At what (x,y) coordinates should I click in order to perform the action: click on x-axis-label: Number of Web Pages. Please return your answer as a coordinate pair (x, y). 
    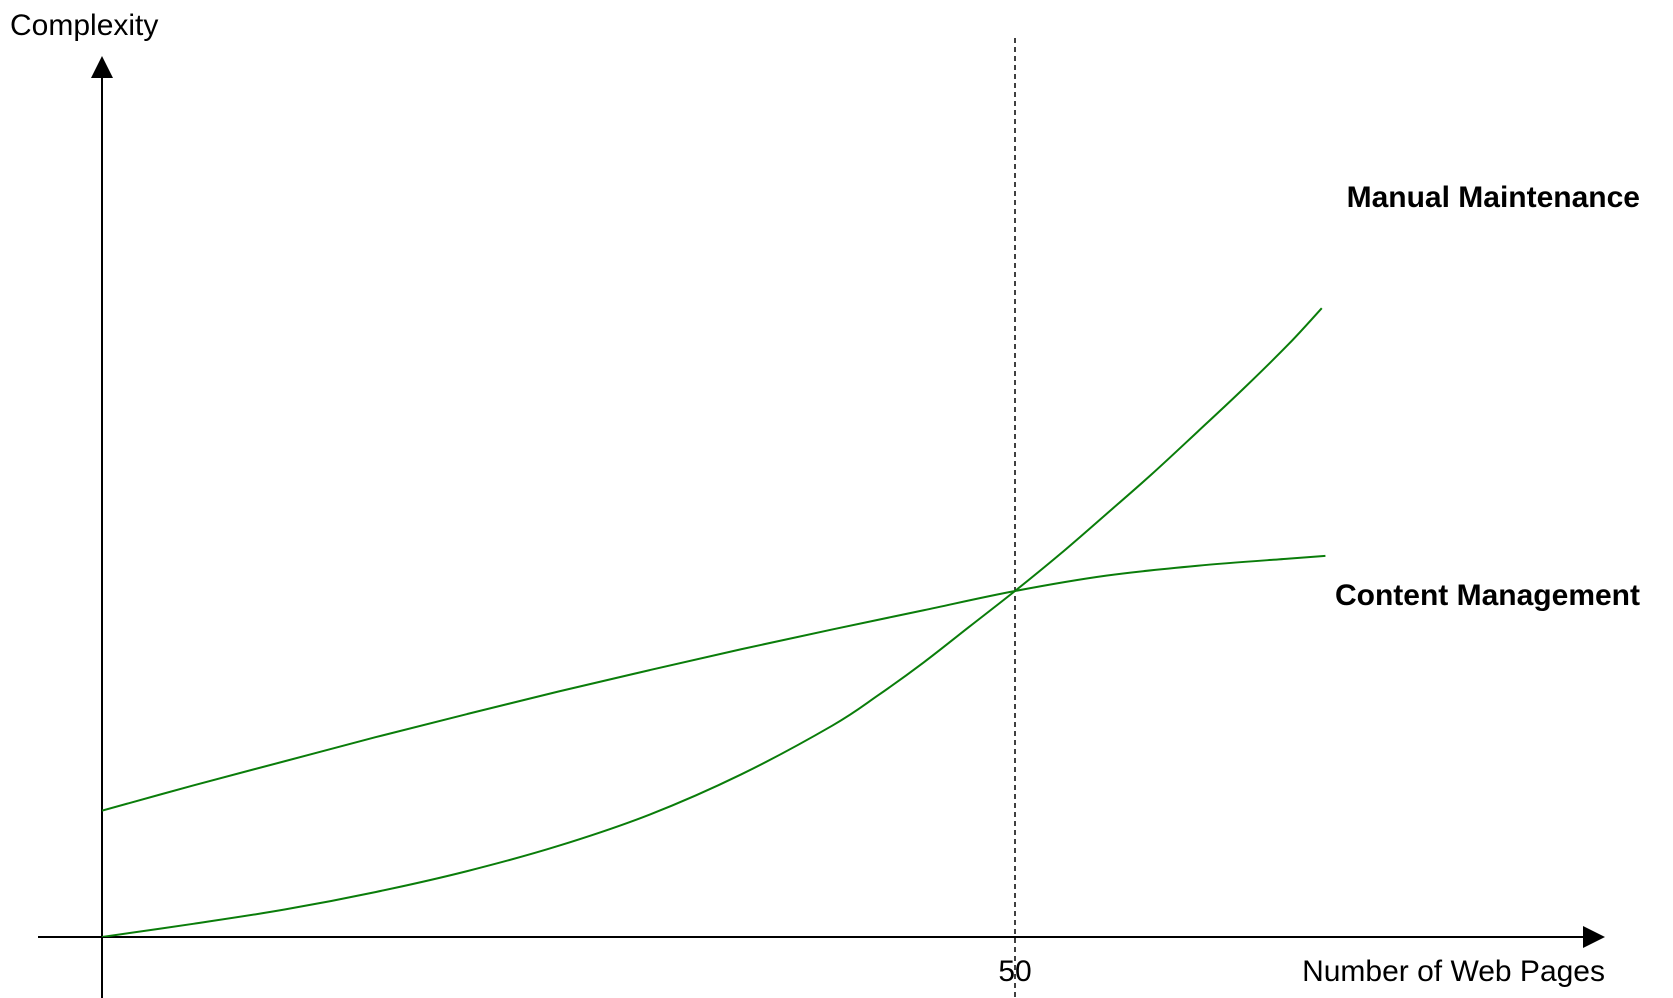
    Looking at the image, I should click on (1453, 971).